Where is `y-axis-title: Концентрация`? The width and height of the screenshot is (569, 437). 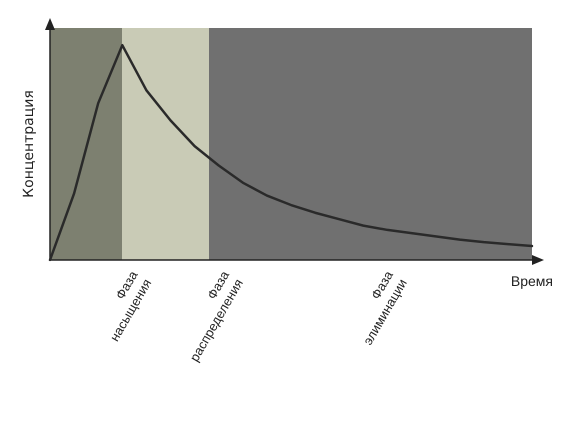 y-axis-title: Концентрация is located at coordinates (29, 144).